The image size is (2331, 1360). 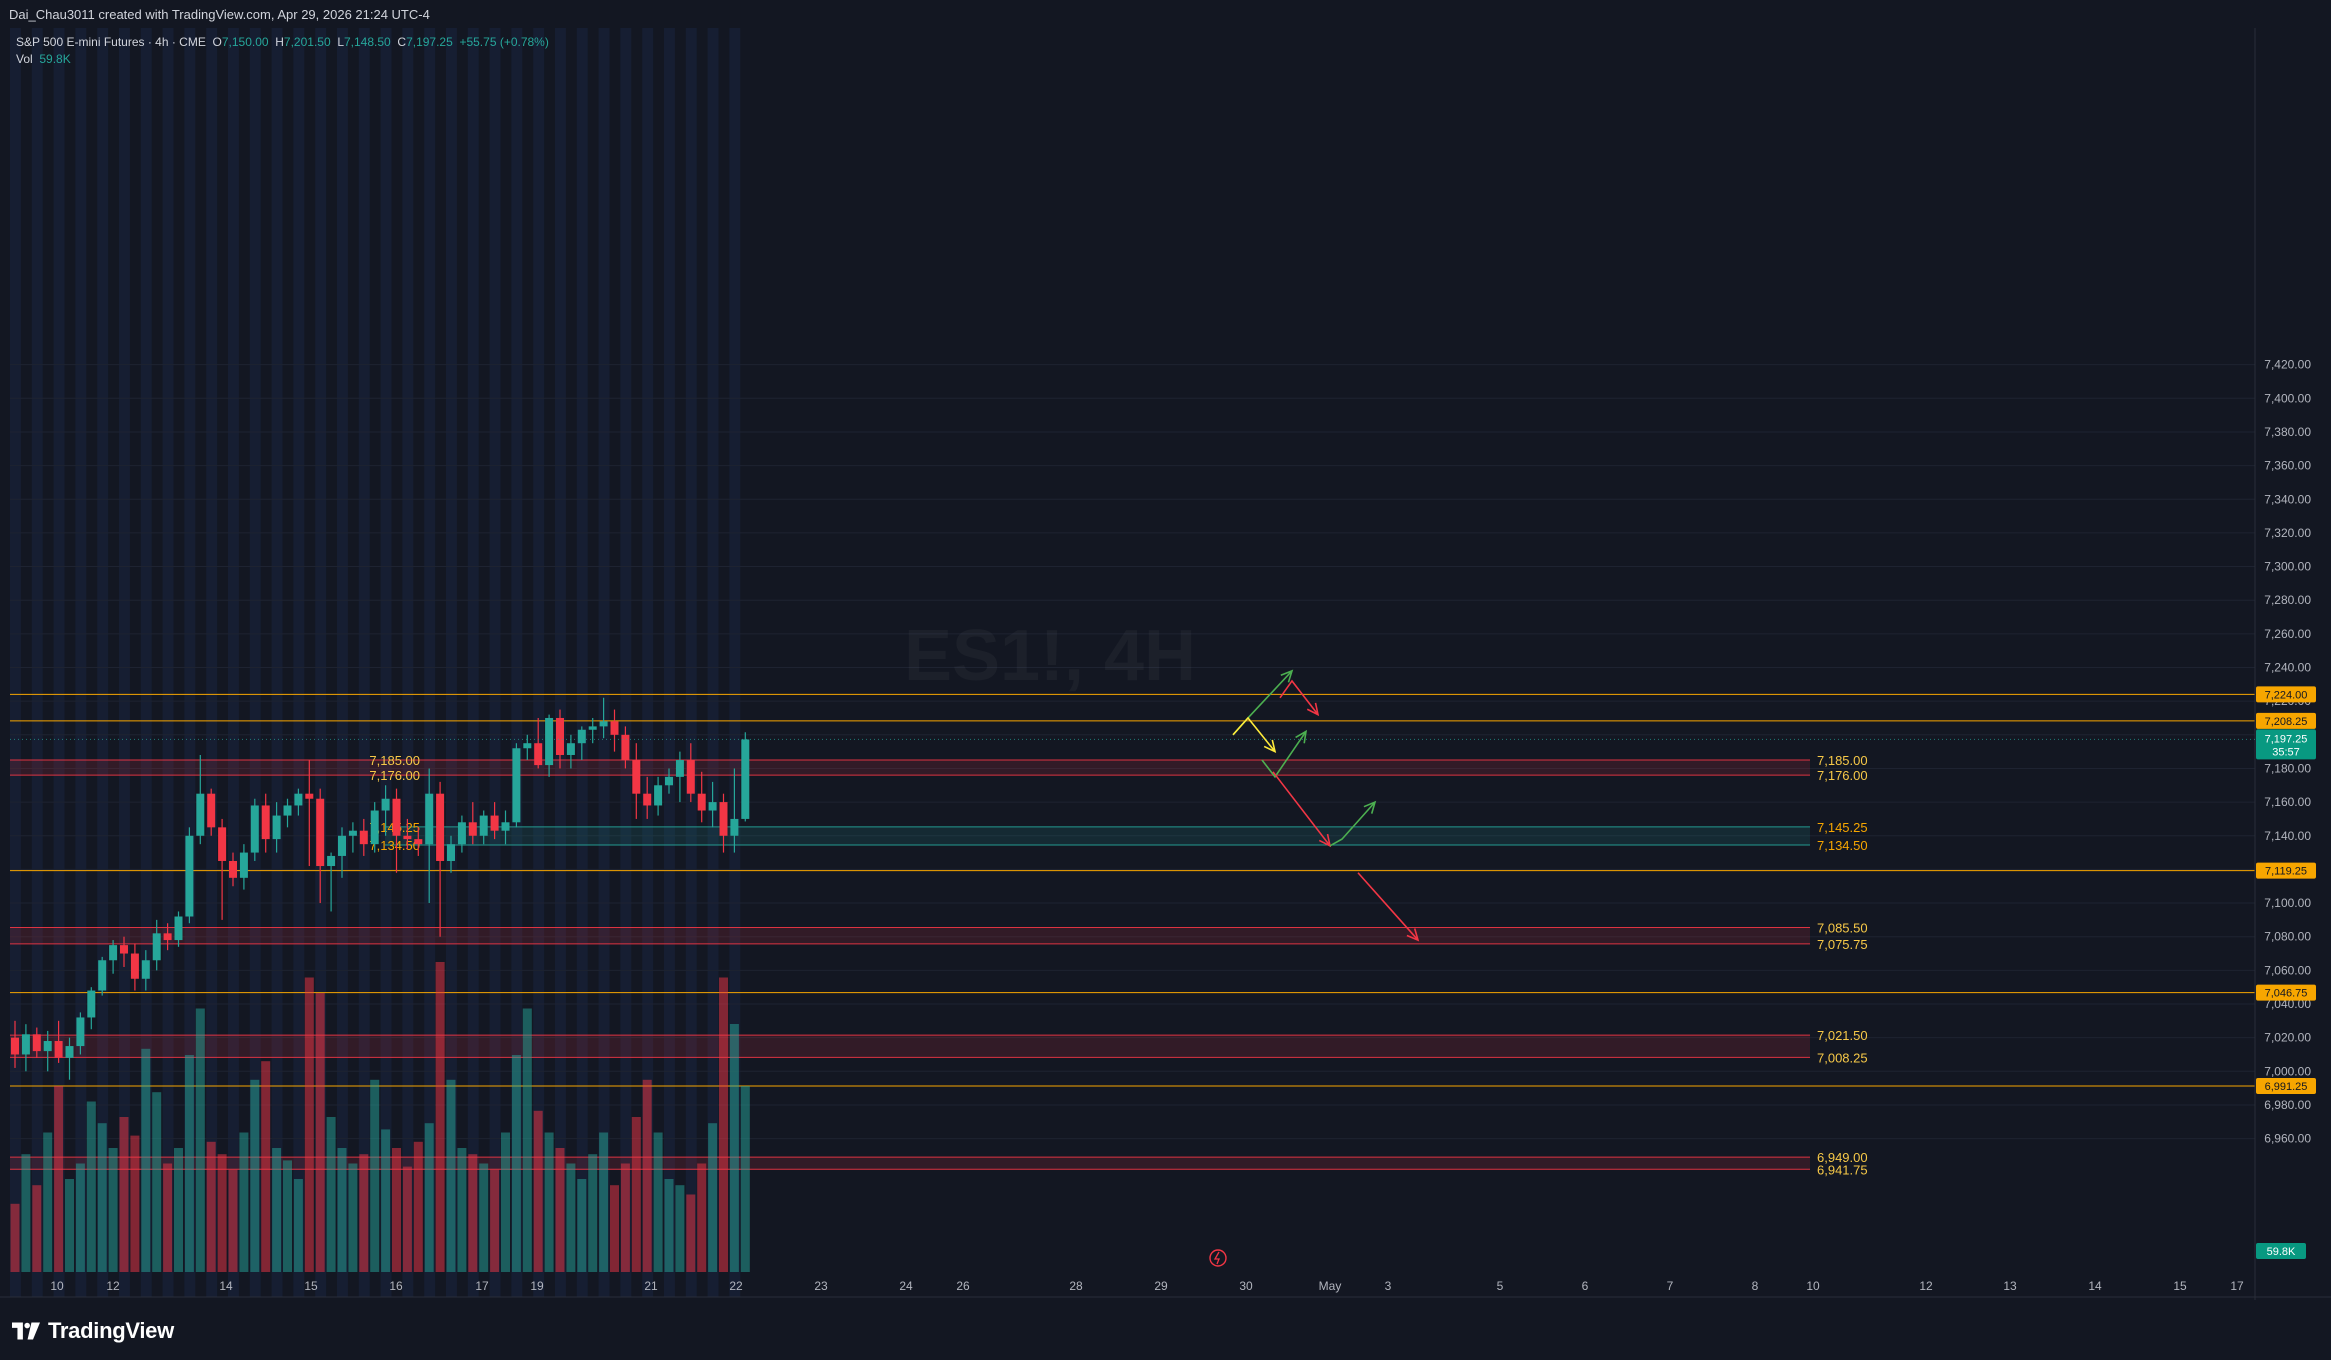 What do you see at coordinates (1755, 1286) in the screenshot?
I see `time-tick-label: 8` at bounding box center [1755, 1286].